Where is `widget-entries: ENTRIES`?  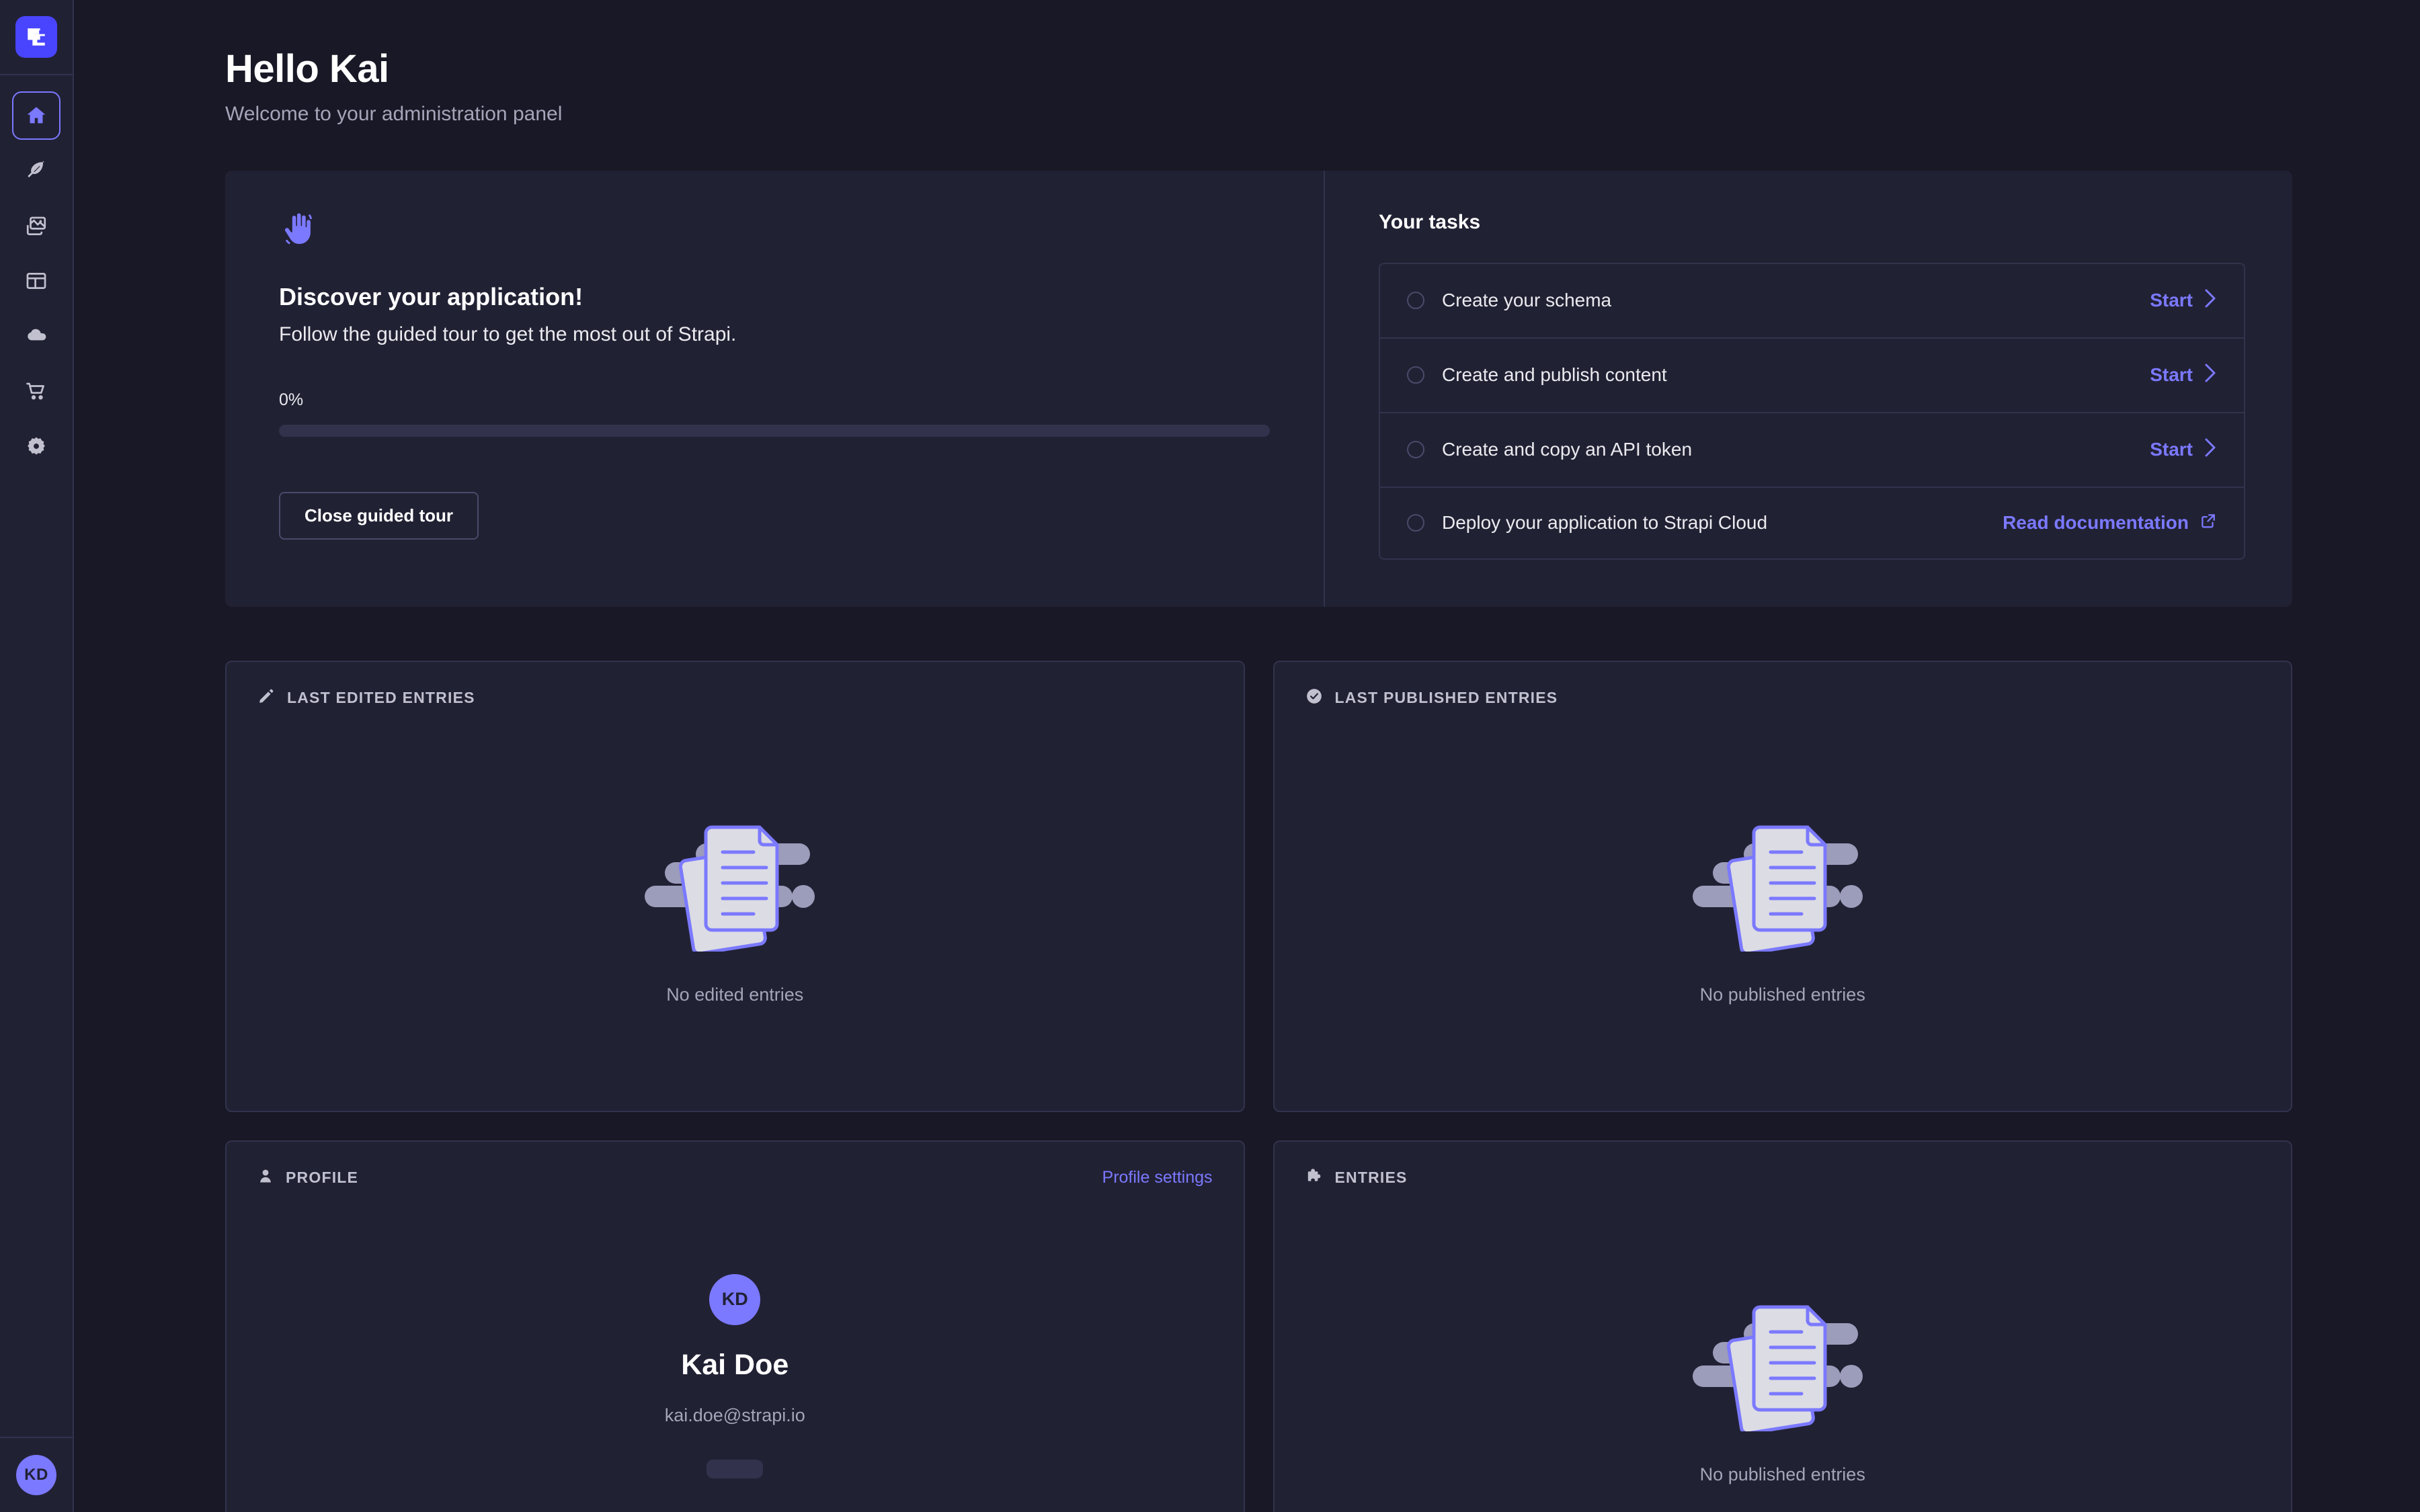
widget-entries: ENTRIES is located at coordinates (1782, 1326).